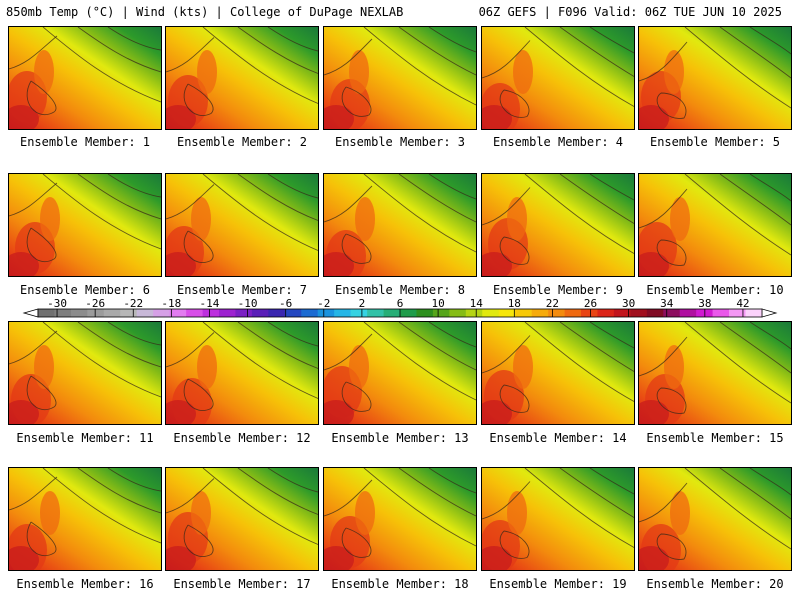 The image size is (800, 600). Describe the element at coordinates (57, 303) in the screenshot. I see `colorbar-tick-label: -30` at that location.